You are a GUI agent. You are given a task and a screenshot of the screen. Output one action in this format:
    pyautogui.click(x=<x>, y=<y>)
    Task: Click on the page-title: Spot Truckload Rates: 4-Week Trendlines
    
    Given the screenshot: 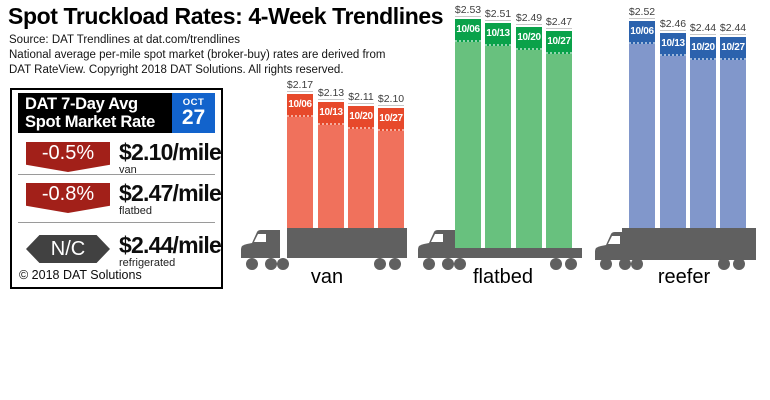 What is the action you would take?
    pyautogui.click(x=226, y=16)
    